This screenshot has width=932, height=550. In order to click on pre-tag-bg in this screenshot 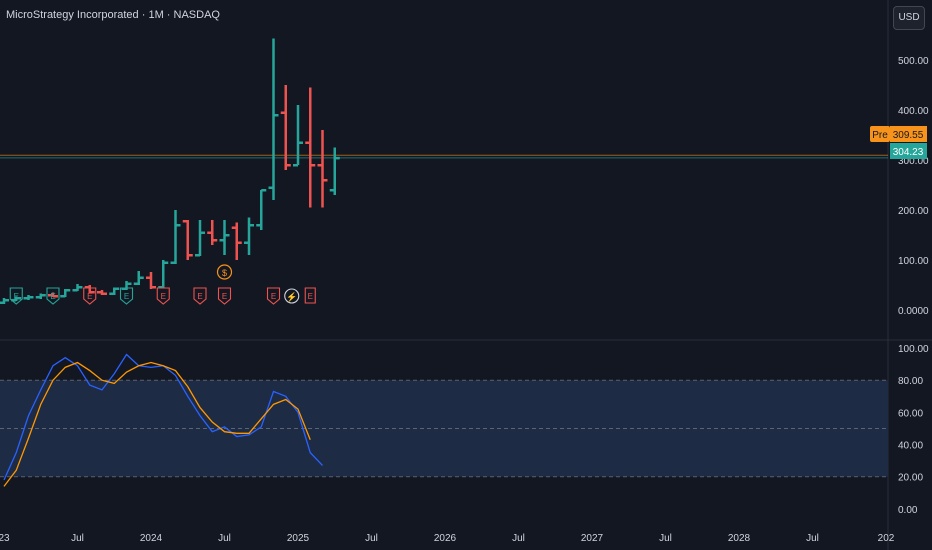, I will do `click(880, 134)`.